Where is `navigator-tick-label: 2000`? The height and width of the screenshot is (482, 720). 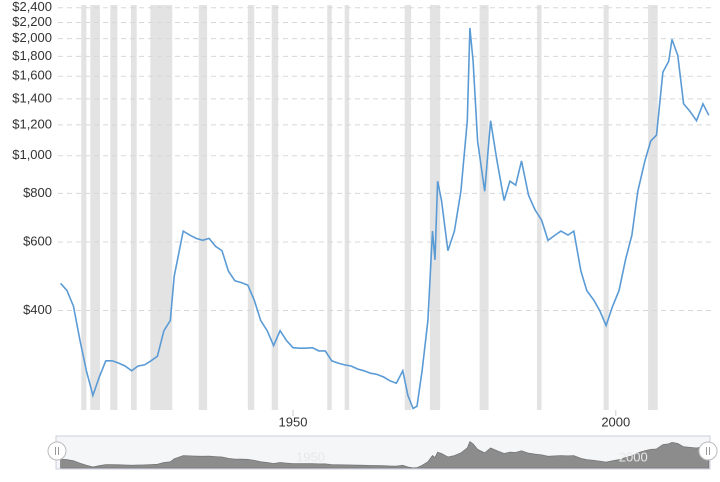 navigator-tick-label: 2000 is located at coordinates (633, 456).